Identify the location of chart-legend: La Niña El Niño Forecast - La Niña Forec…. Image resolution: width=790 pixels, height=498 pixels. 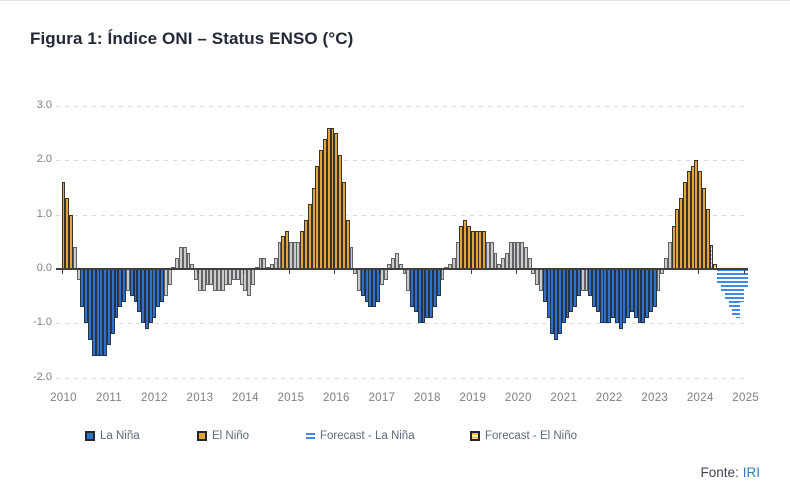
(395, 437).